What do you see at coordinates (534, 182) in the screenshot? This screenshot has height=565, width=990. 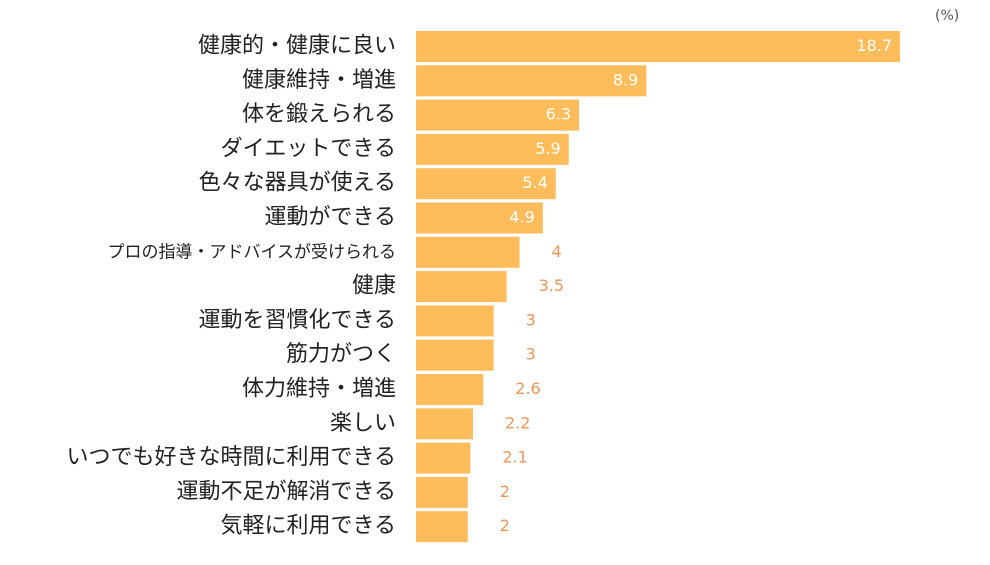 I see `value-label: 5.4` at bounding box center [534, 182].